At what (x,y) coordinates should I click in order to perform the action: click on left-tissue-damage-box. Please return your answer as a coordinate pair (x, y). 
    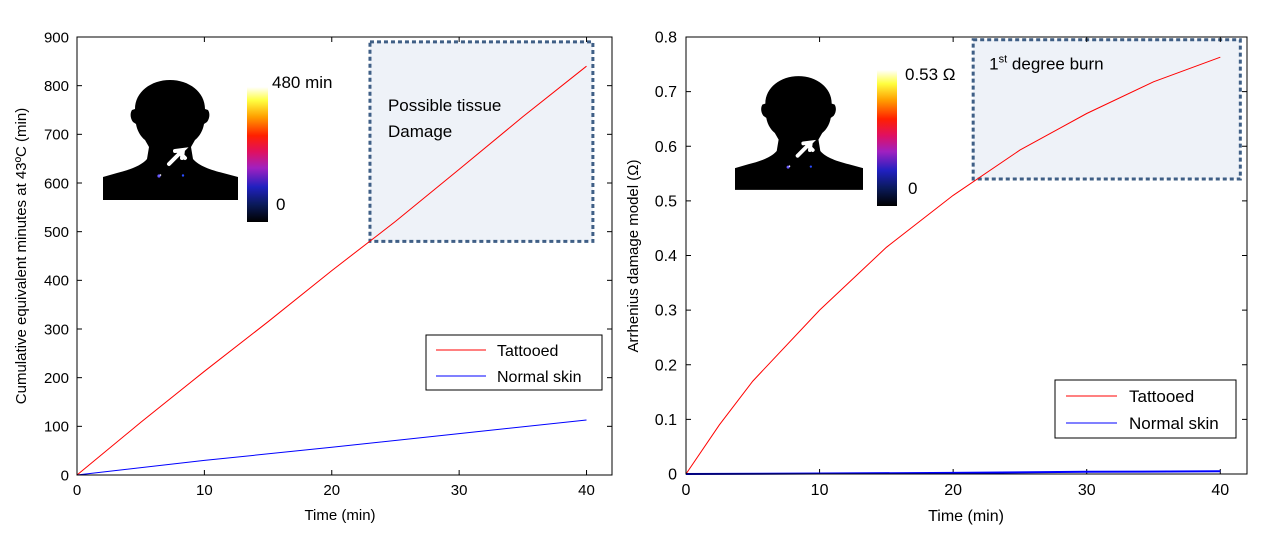
    Looking at the image, I should click on (481, 141).